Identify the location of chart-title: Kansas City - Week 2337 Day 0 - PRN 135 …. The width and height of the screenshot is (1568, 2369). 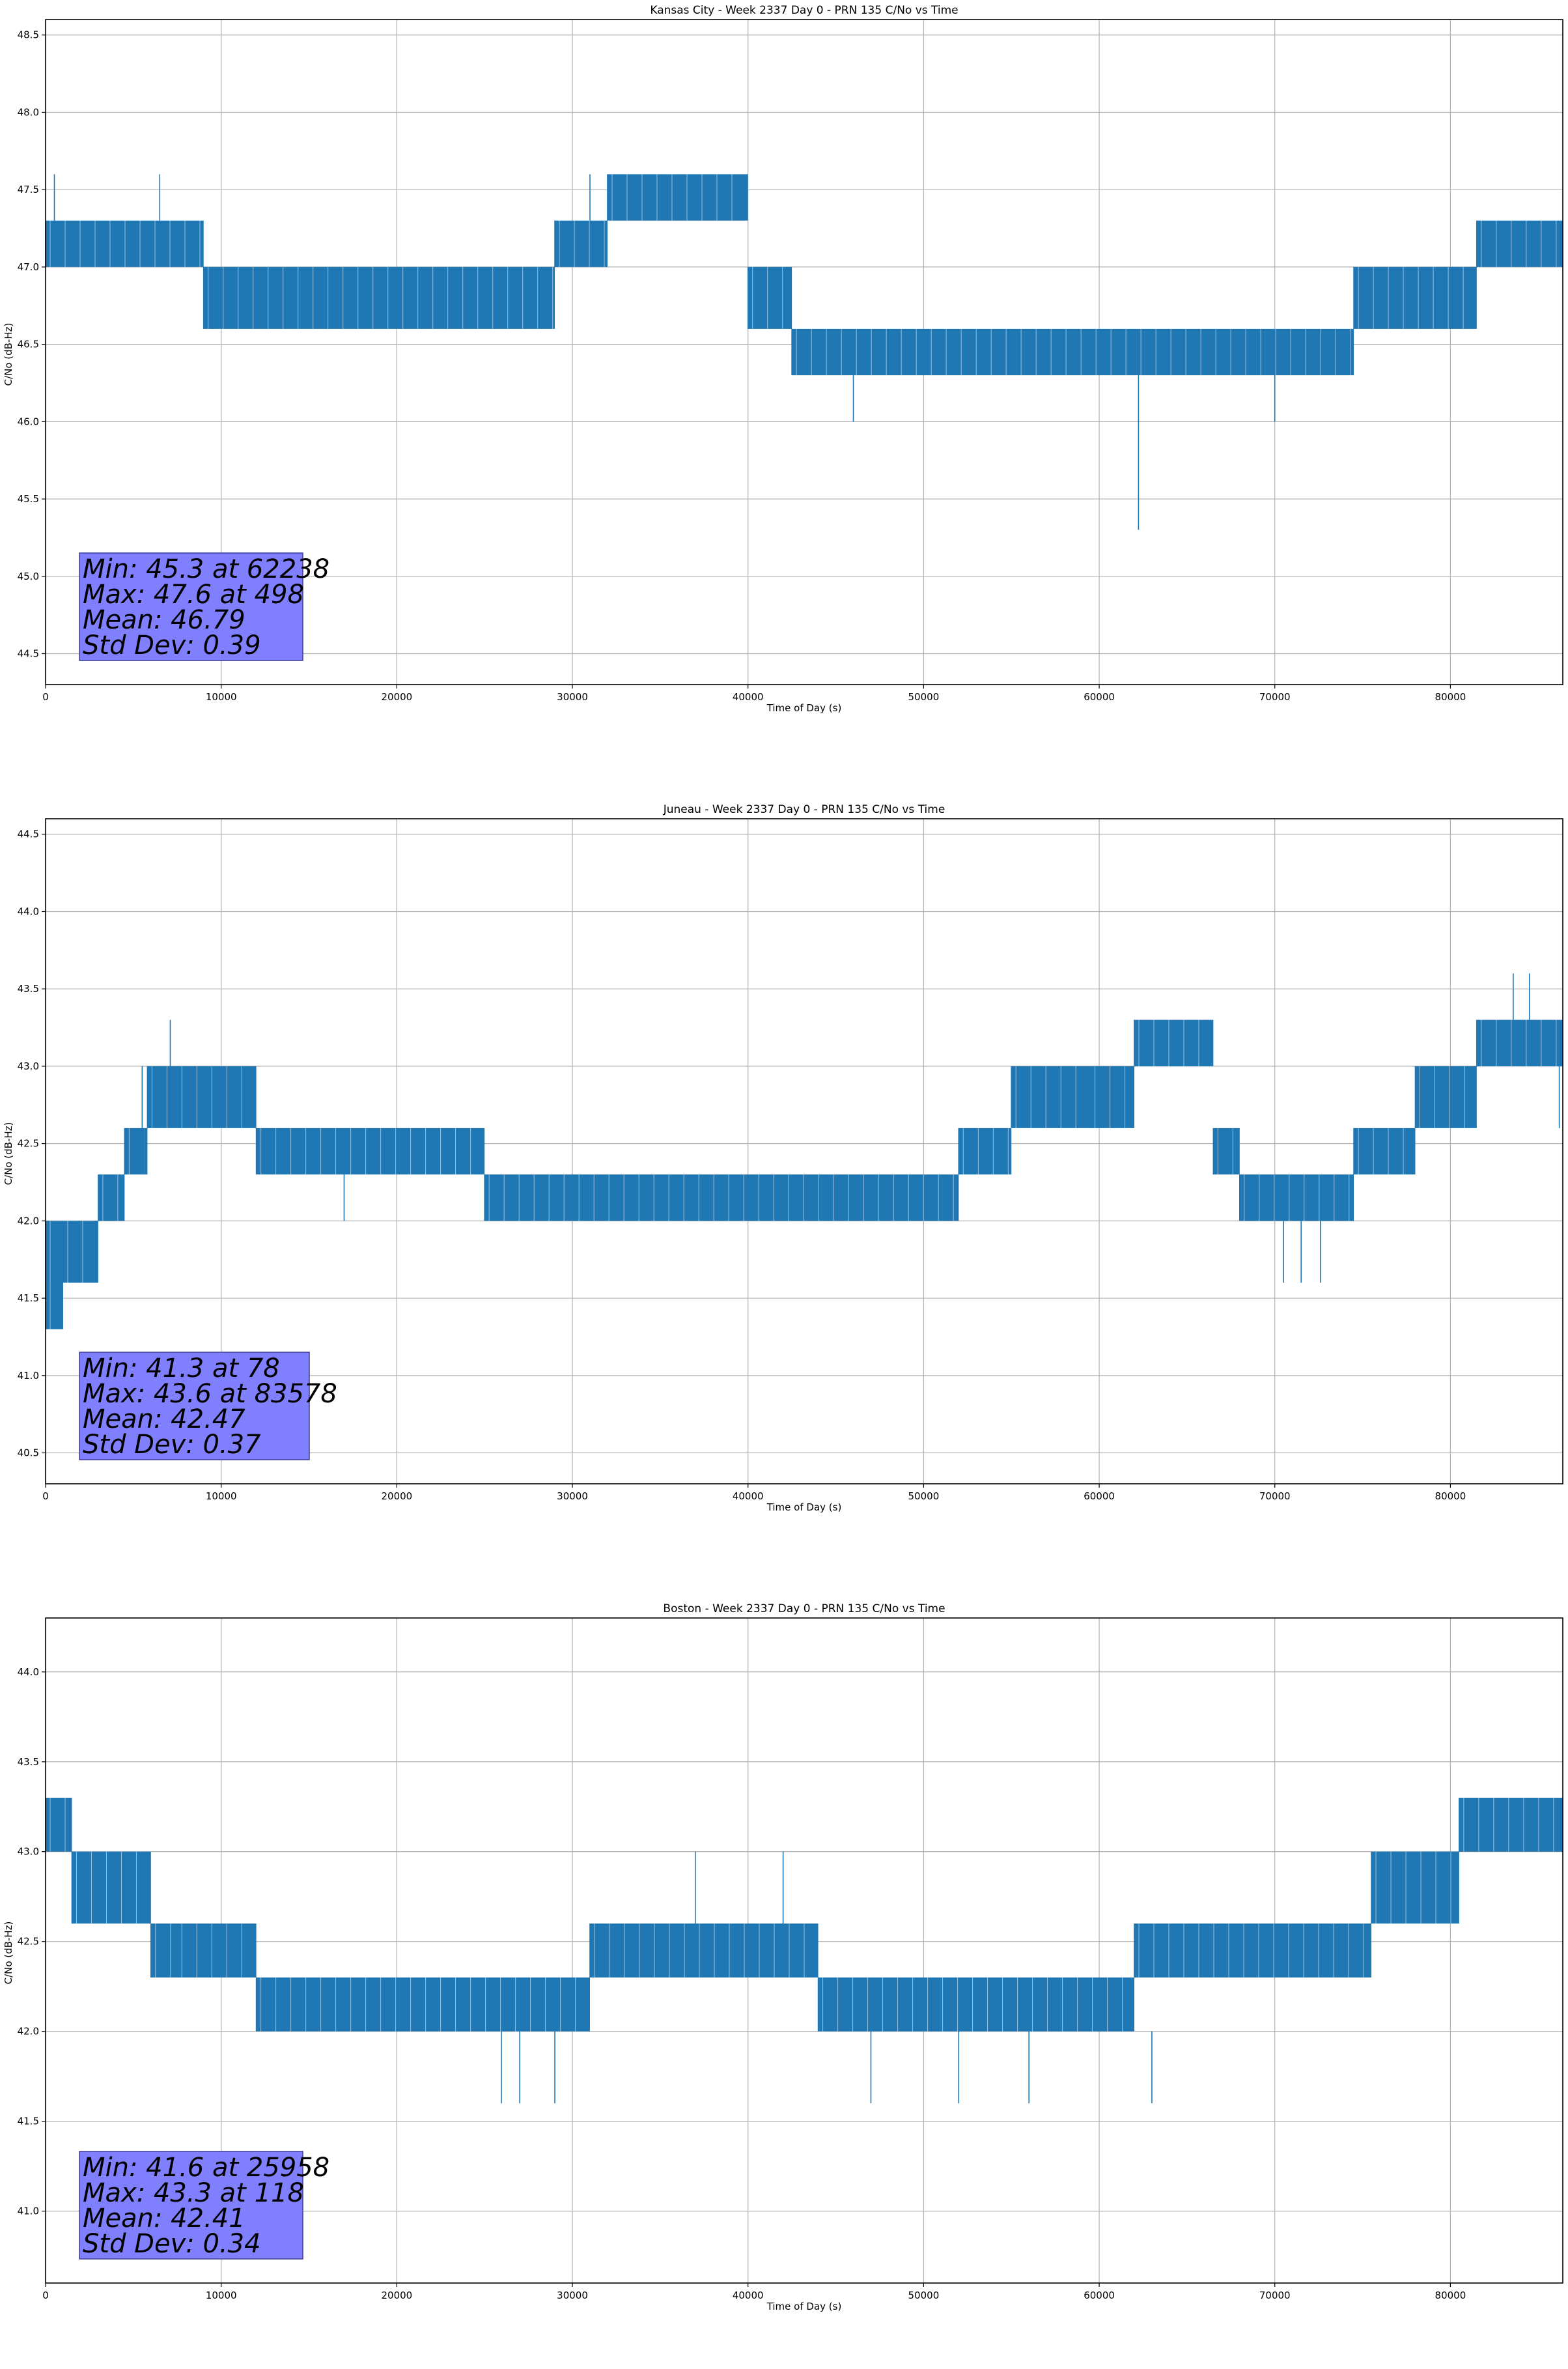
(804, 10).